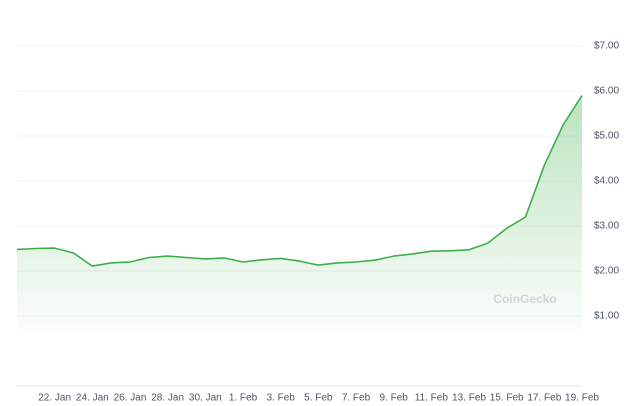  I want to click on x-tick-label: 11. Feb, so click(432, 398).